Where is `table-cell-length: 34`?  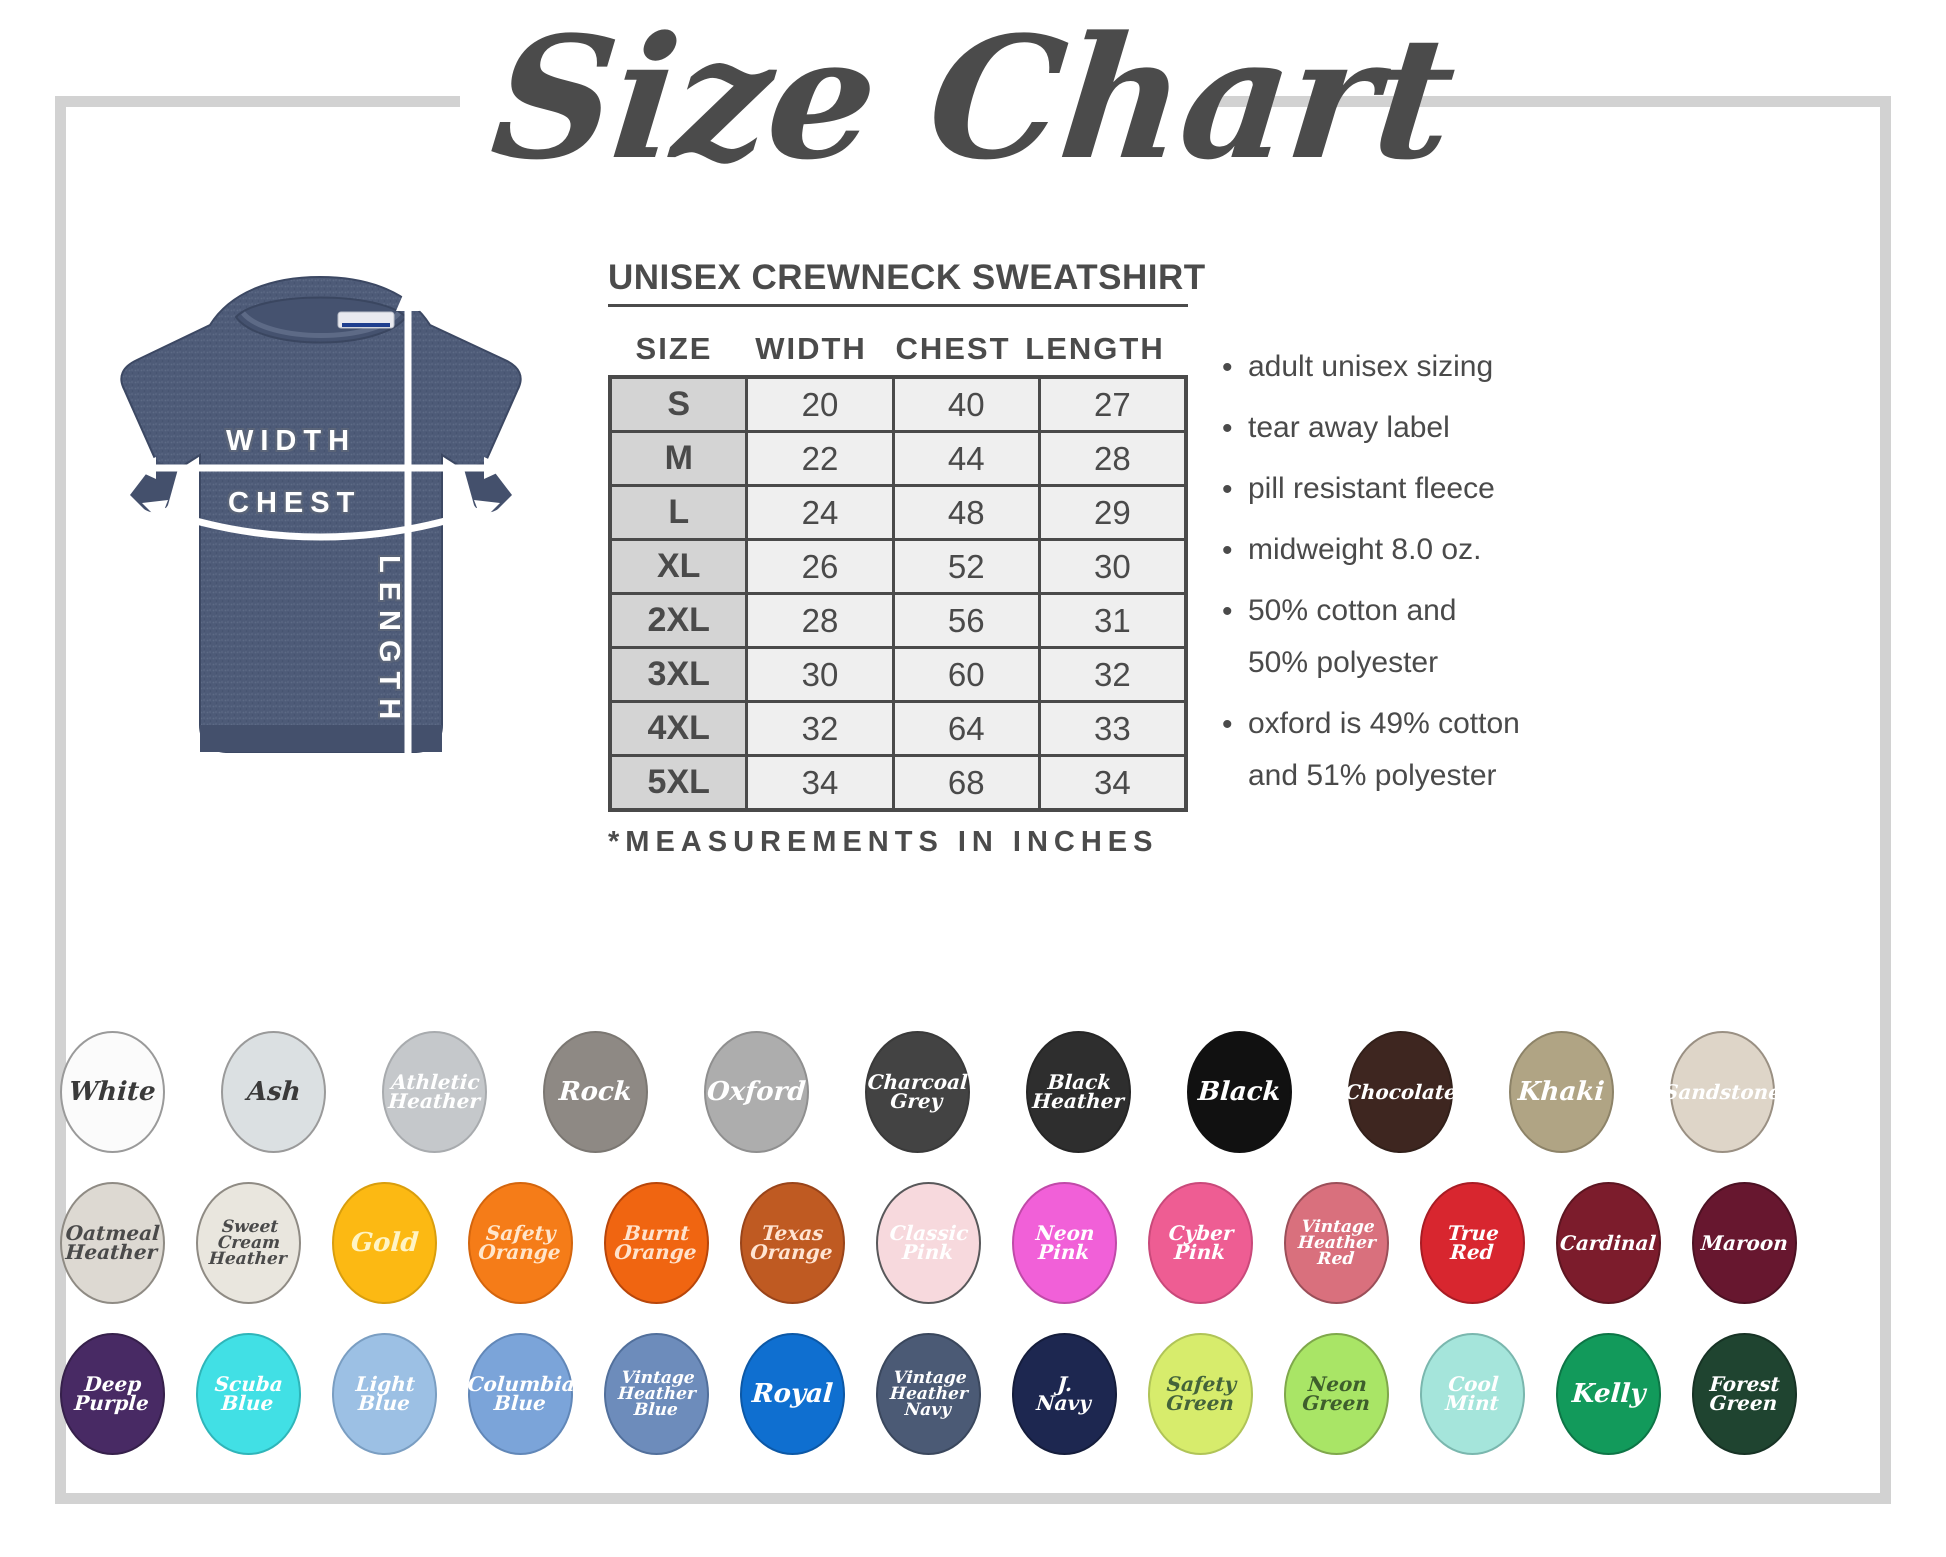 table-cell-length: 34 is located at coordinates (1112, 783).